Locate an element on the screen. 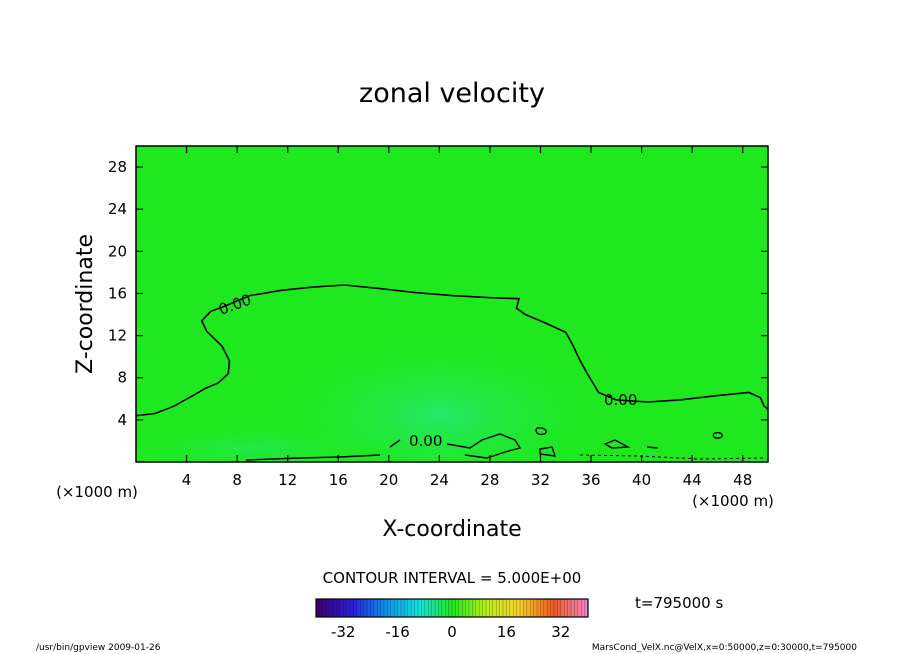 Image resolution: width=904 pixels, height=654 pixels. x-tick-label: 20 is located at coordinates (388, 480).